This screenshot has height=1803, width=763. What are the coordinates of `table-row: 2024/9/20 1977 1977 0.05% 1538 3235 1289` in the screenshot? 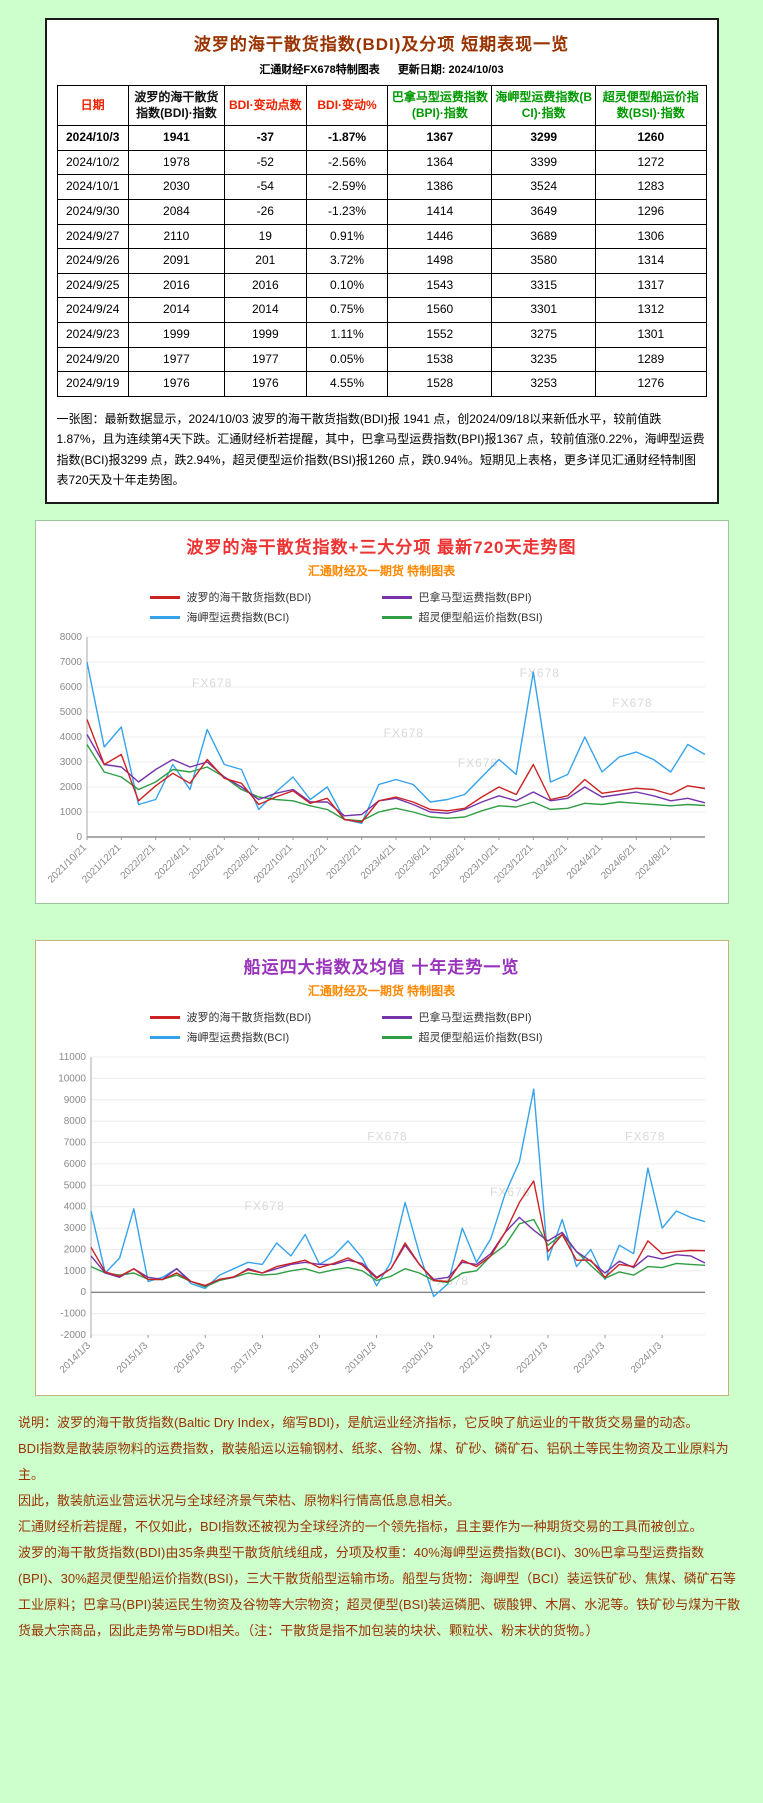 It's located at (381, 359).